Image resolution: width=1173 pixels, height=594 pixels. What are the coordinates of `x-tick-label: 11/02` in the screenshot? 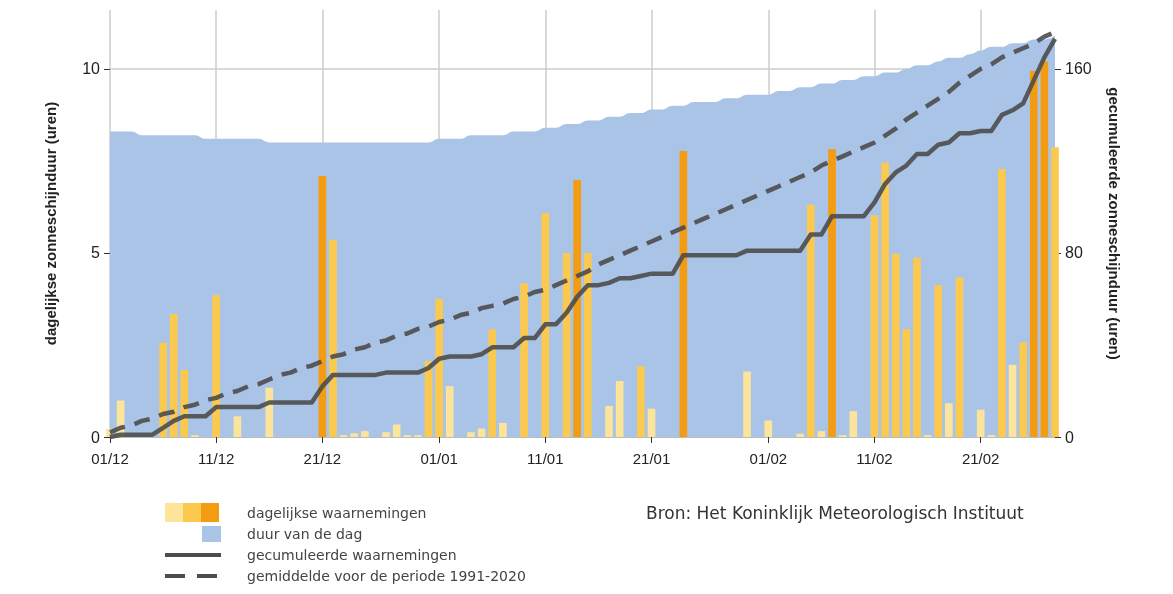 It's located at (874, 458).